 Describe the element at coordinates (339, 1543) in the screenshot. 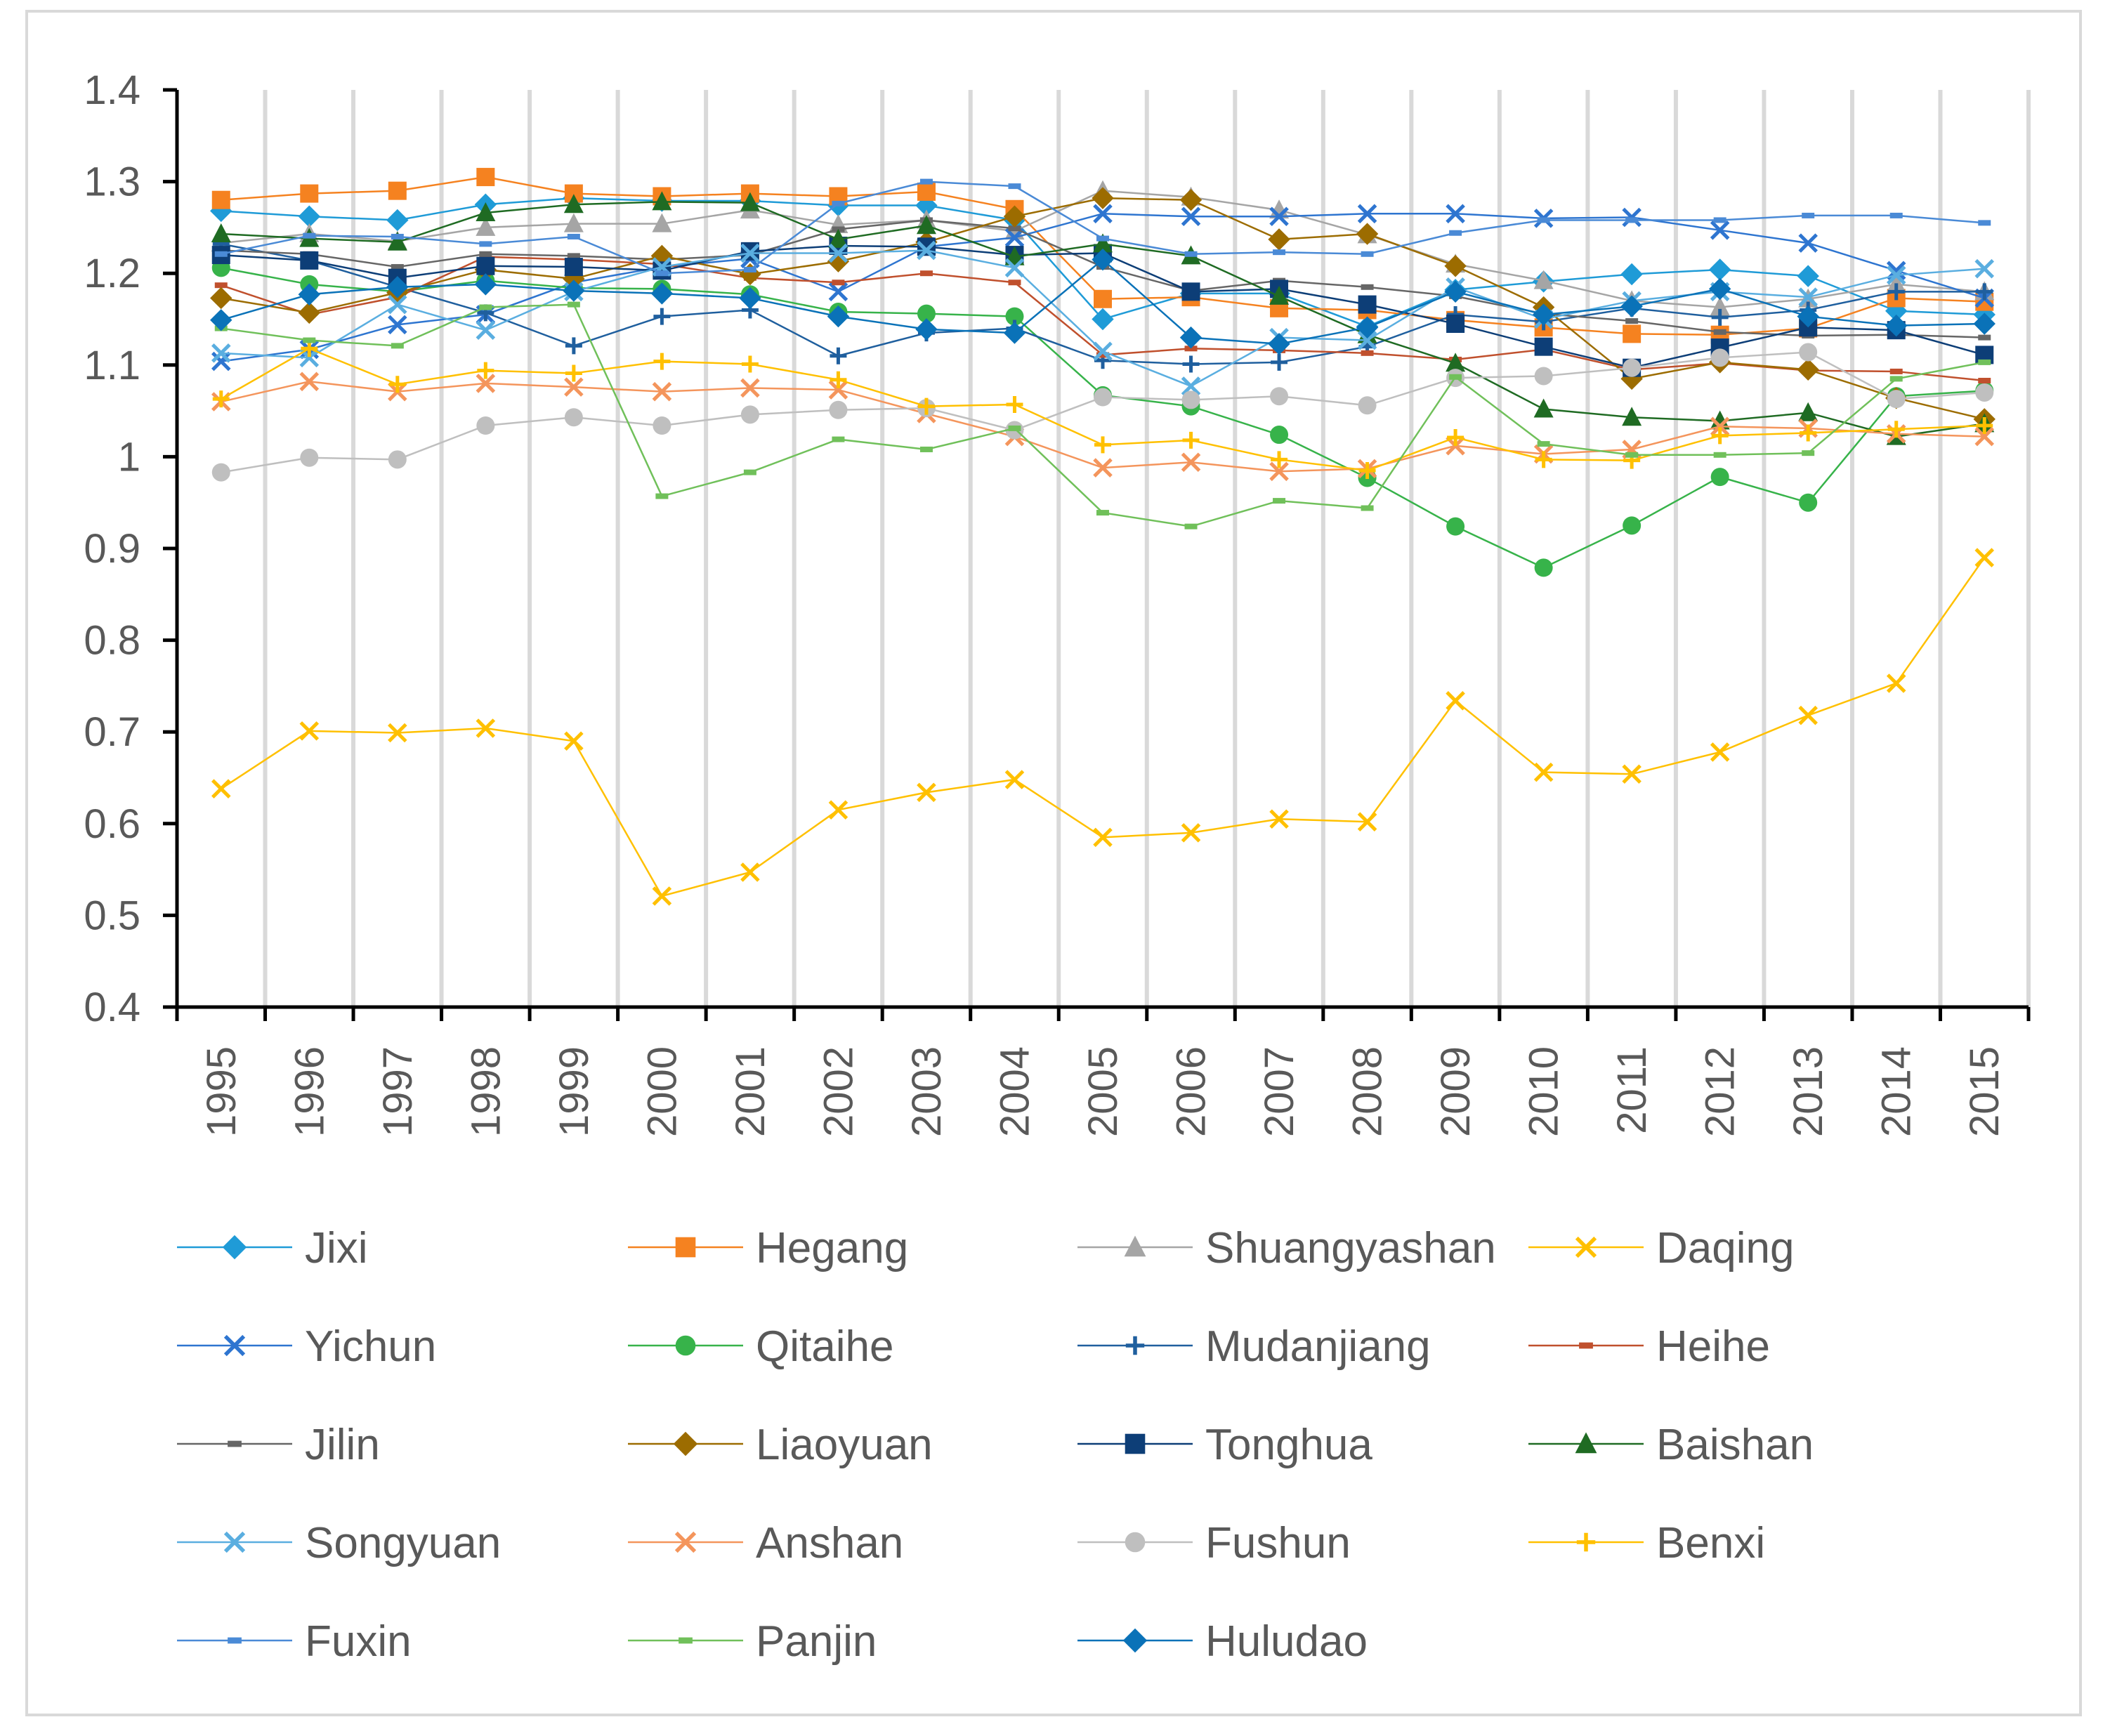

I see `legend-item-songyuan: Songyuan` at that location.